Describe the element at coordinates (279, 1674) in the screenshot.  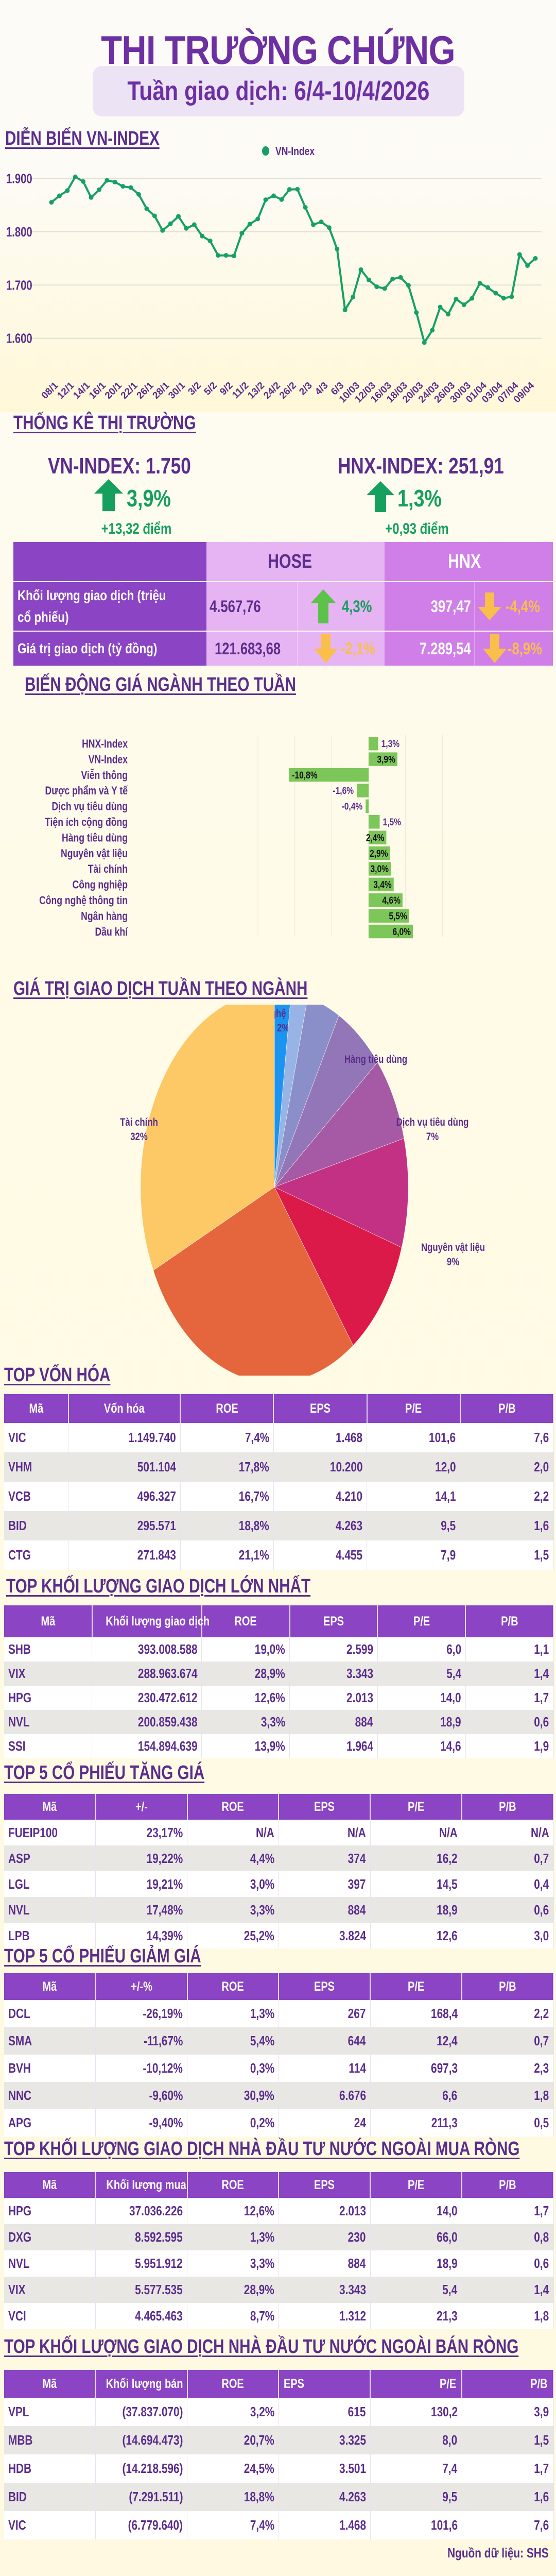
I see `table-row: VIX 288.963.674 28,9% 3.343 5,4 1,4` at that location.